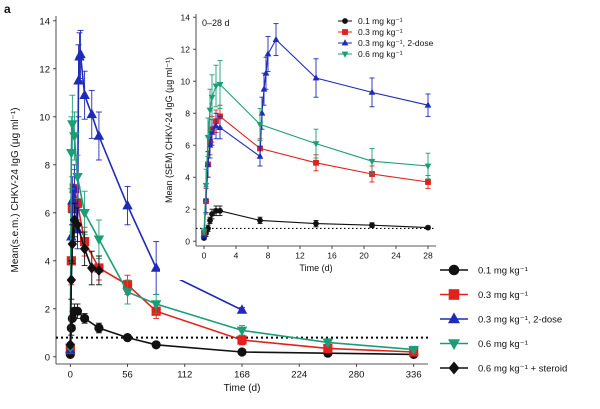 This screenshot has width=600, height=409. I want to click on main-y-tick-label: 8, so click(47, 165).